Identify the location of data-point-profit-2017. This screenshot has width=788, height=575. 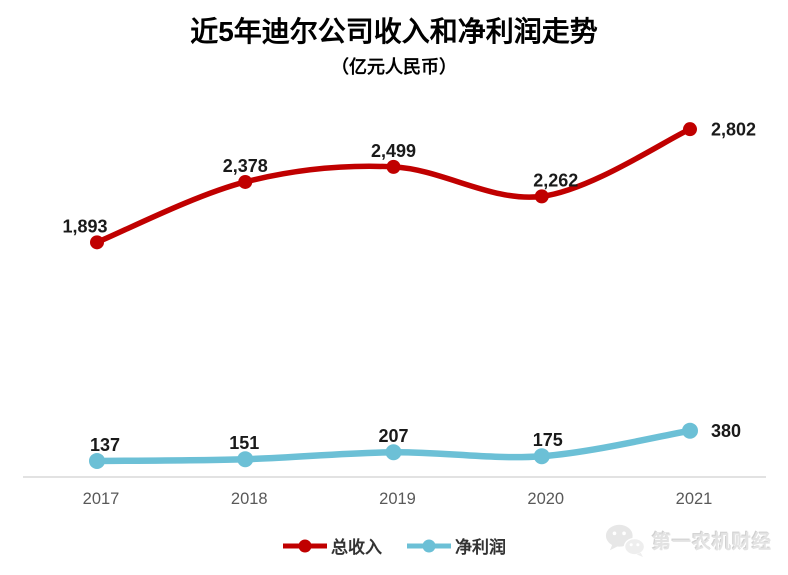
(97, 460).